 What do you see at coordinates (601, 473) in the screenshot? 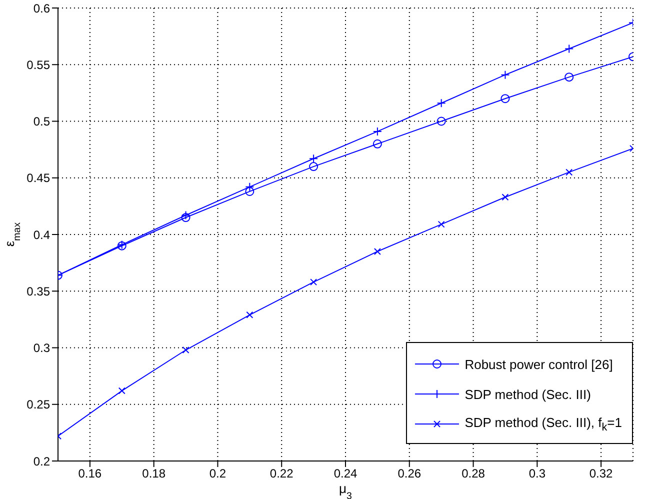
I see `x-tick-label: 0.32` at bounding box center [601, 473].